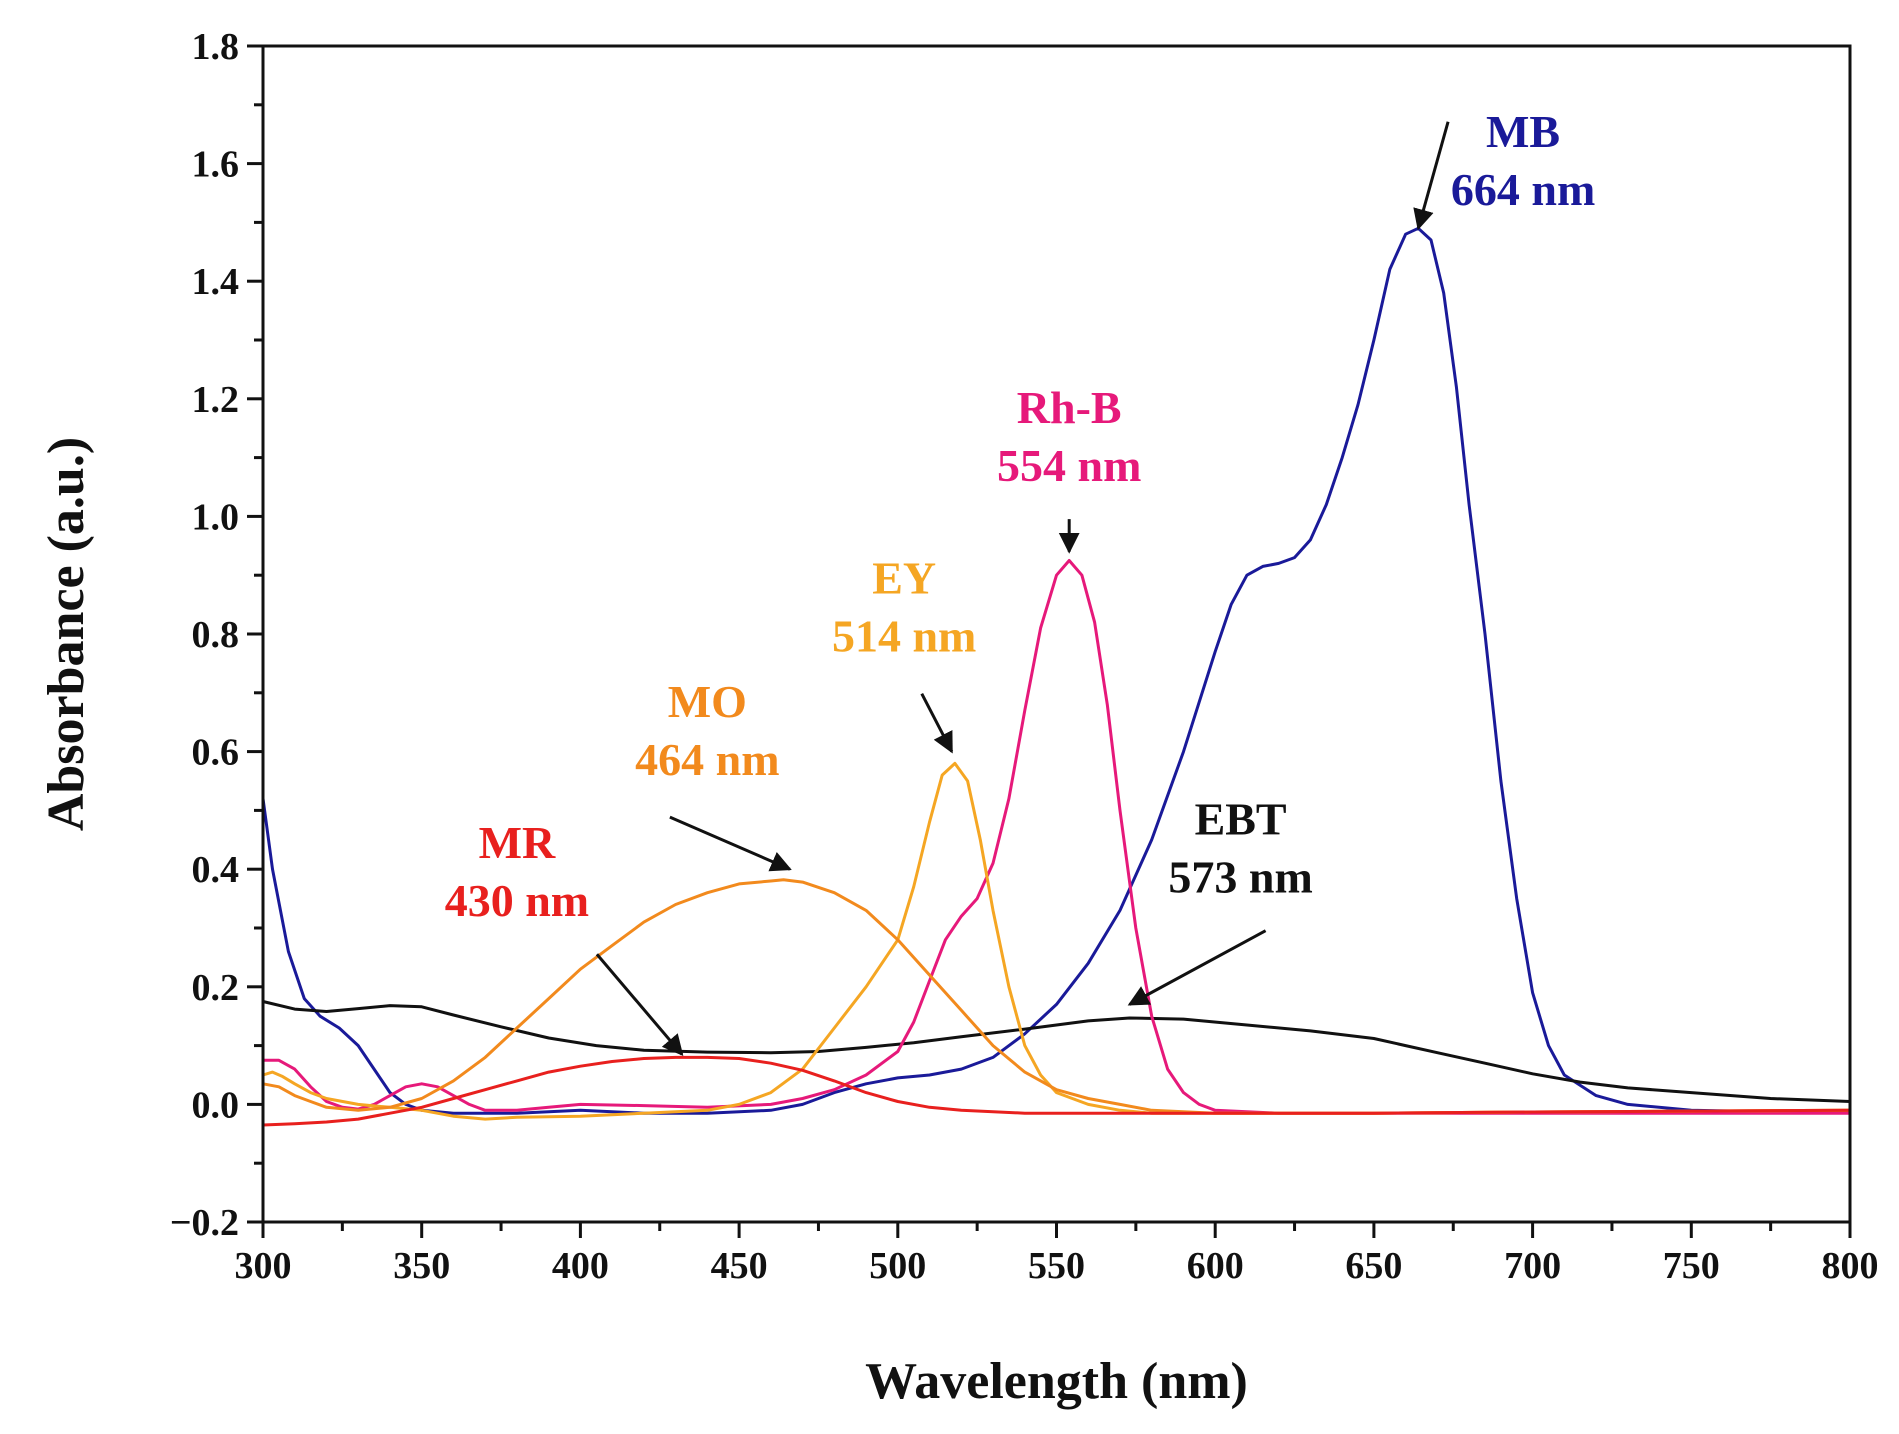  I want to click on y-axis-ticks: −0.2 0.0 0.2 0.4 0.6 0.8 1.0 1.2 1.4 1.6 1.8, so click(216, 635).